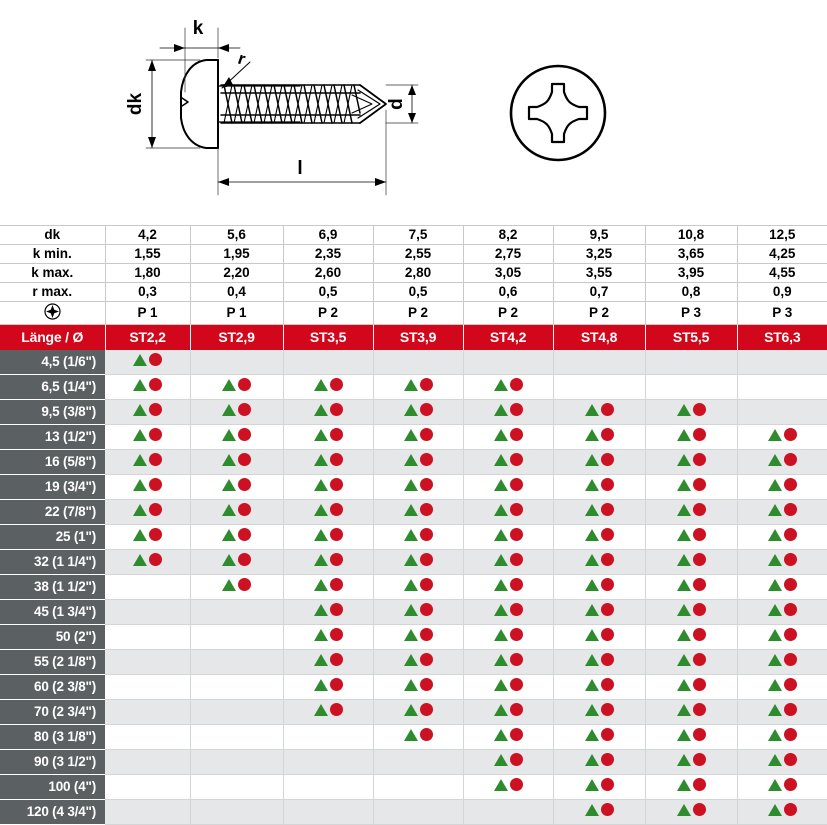  I want to click on matrix-row-label: 32 (1 1/4"), so click(52, 562).